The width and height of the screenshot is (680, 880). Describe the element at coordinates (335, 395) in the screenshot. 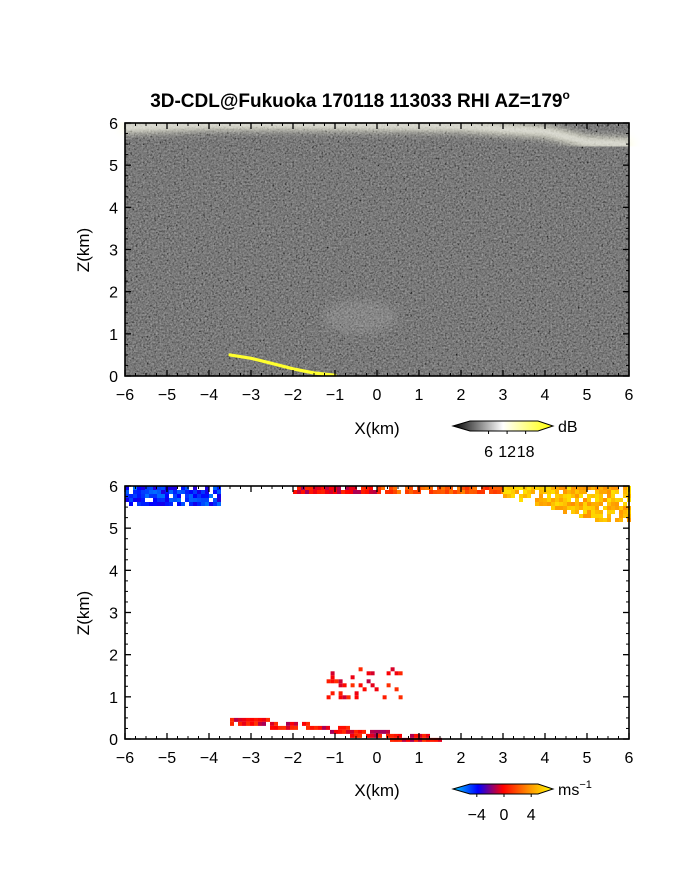

I see `x-tick-label: −1` at that location.